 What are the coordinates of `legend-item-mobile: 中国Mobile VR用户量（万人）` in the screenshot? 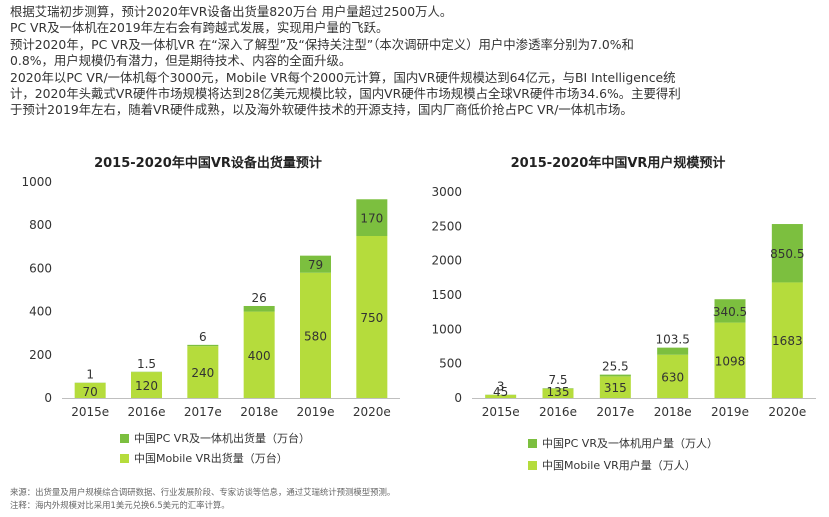 It's located at (623, 465).